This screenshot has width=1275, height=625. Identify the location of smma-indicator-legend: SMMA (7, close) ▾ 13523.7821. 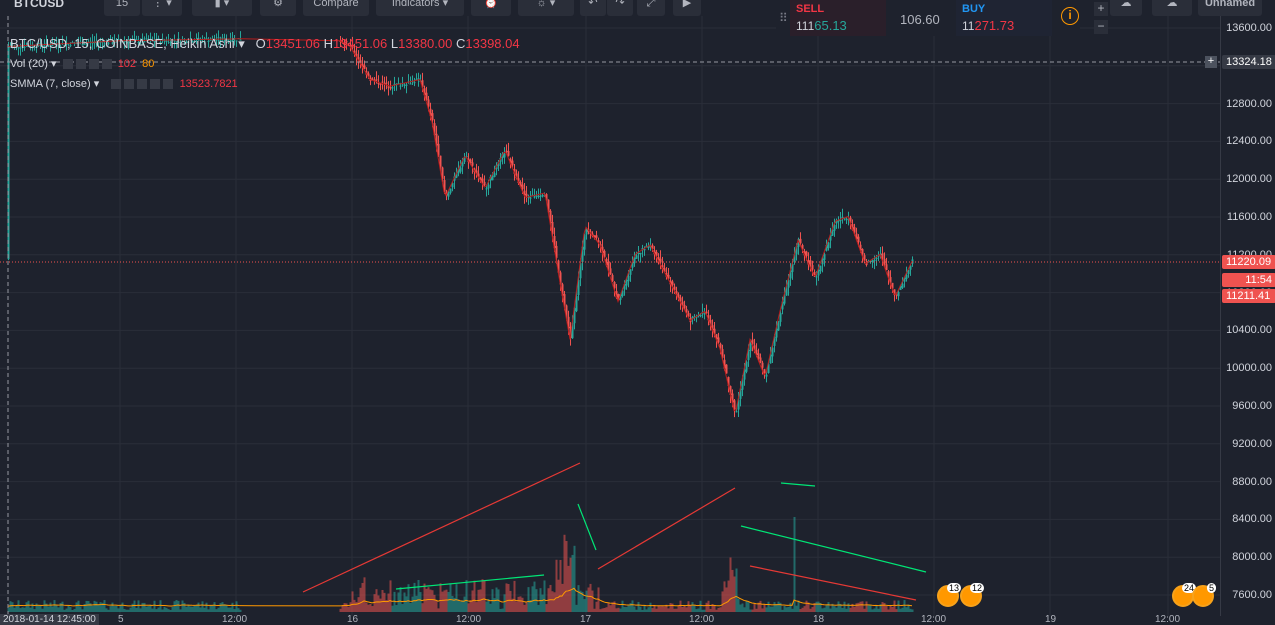
(124, 84).